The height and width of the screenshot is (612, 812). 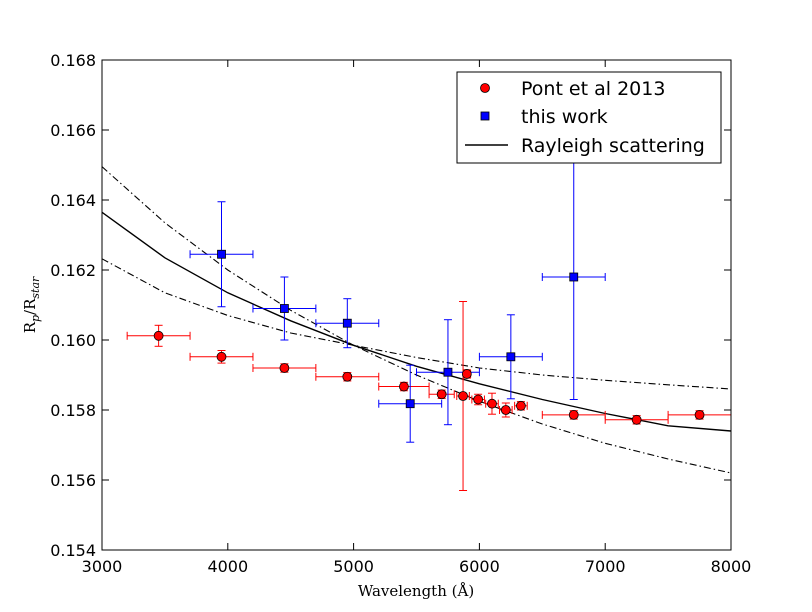 What do you see at coordinates (564, 117) in the screenshot?
I see `legend-label-this-work: this work` at bounding box center [564, 117].